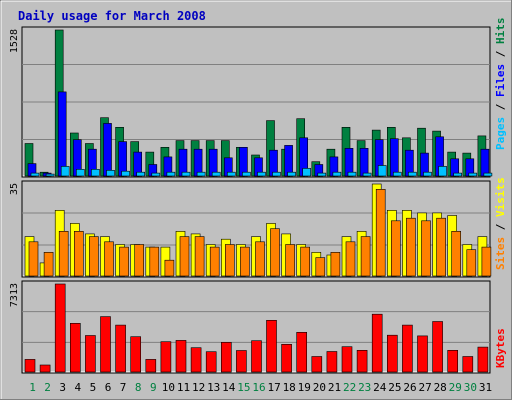  What do you see at coordinates (183, 387) in the screenshot?
I see `x-tick-label: 11` at bounding box center [183, 387].